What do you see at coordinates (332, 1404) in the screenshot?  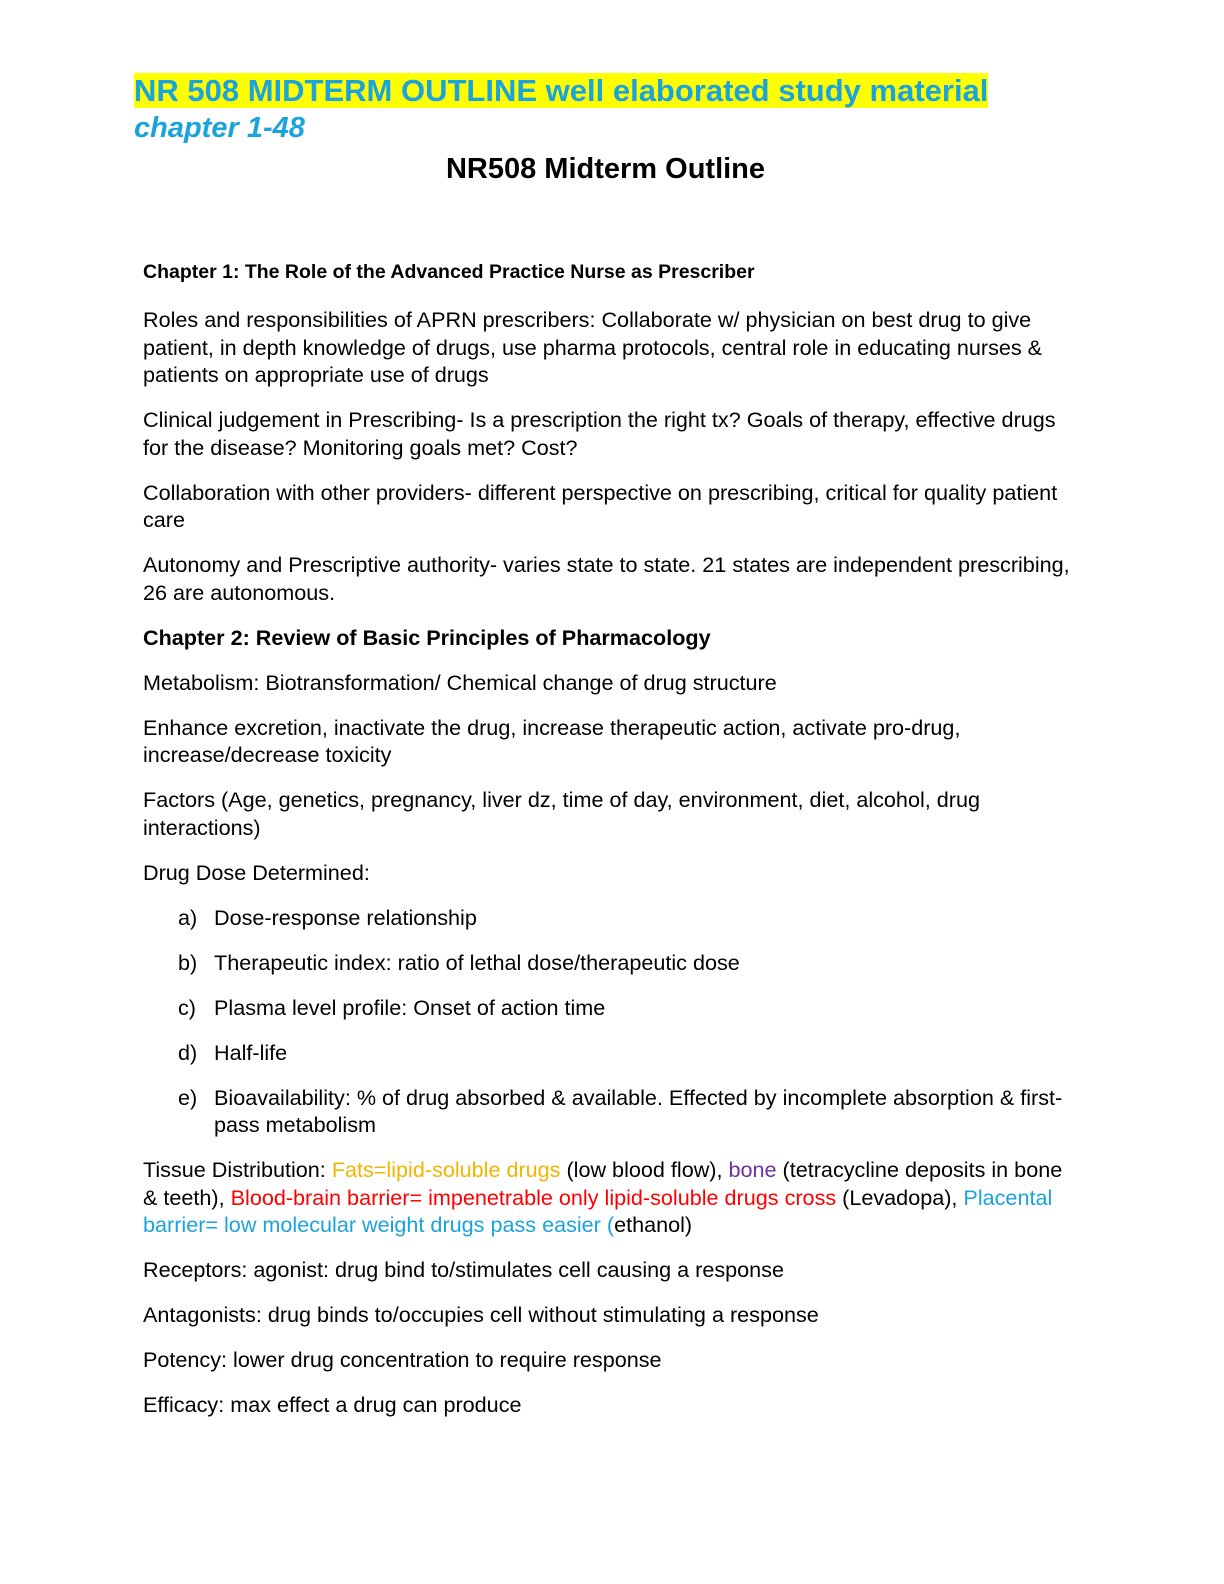 I see `chapter-2-paragraph-efficacy: Efficacy: max effect a drug can produce` at bounding box center [332, 1404].